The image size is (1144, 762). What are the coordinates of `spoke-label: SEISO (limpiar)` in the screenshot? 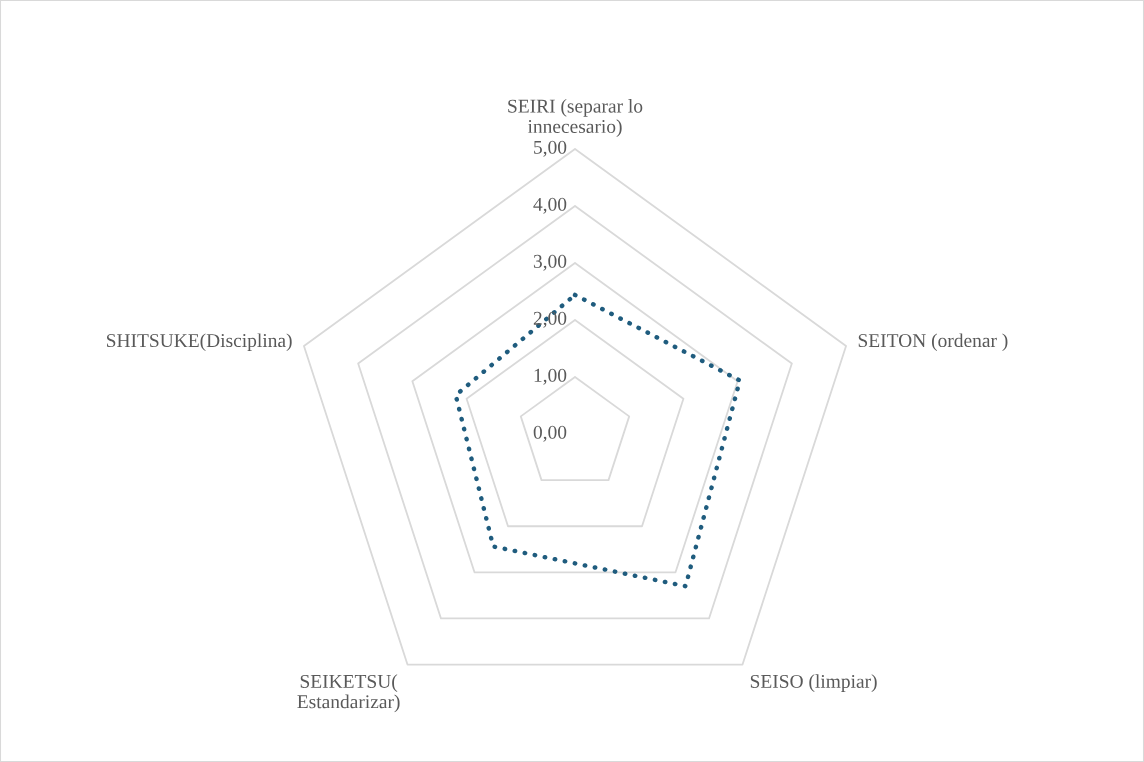 It's located at (813, 683).